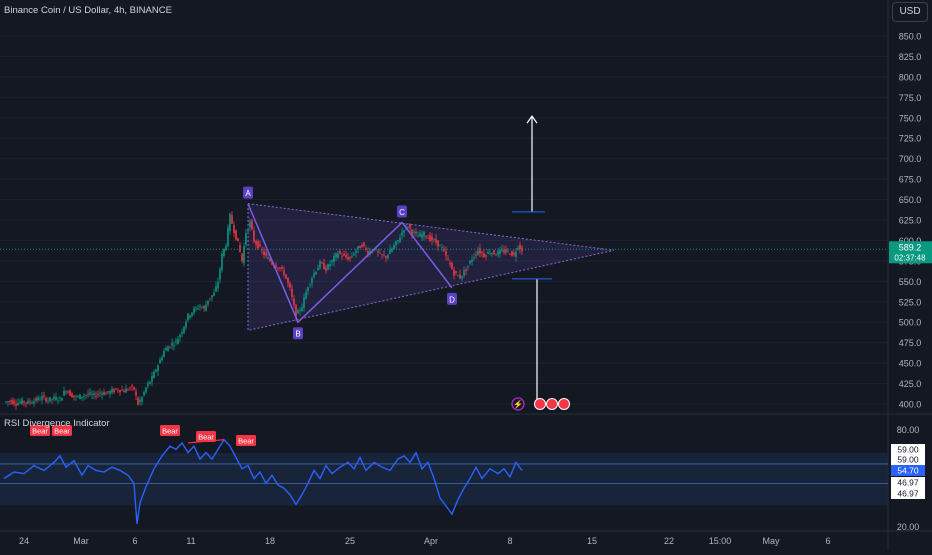  What do you see at coordinates (402, 212) in the screenshot?
I see `pattern-label-c: C` at bounding box center [402, 212].